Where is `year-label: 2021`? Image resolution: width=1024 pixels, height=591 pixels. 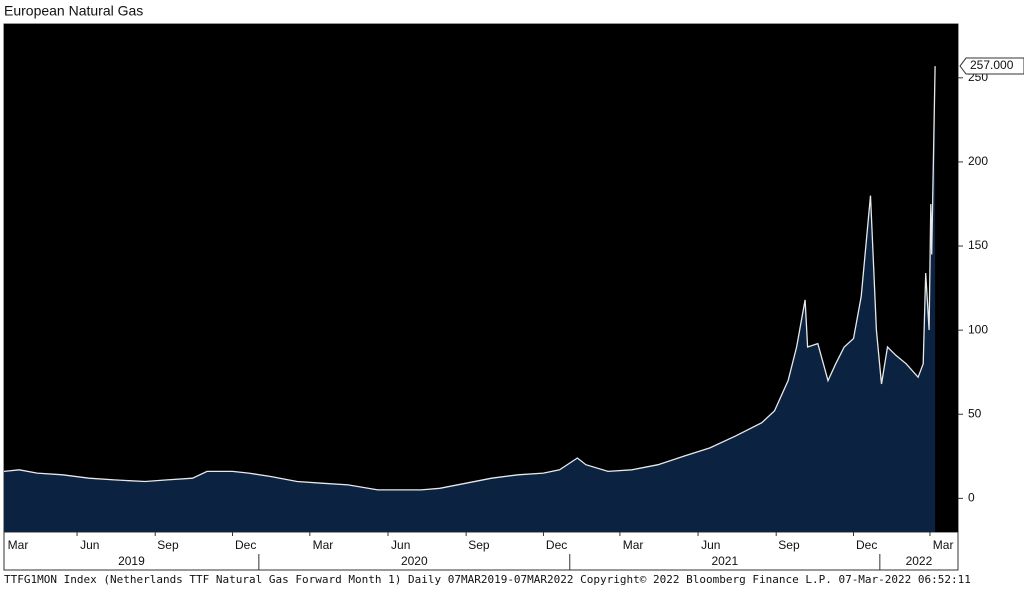
year-label: 2021 is located at coordinates (724, 561).